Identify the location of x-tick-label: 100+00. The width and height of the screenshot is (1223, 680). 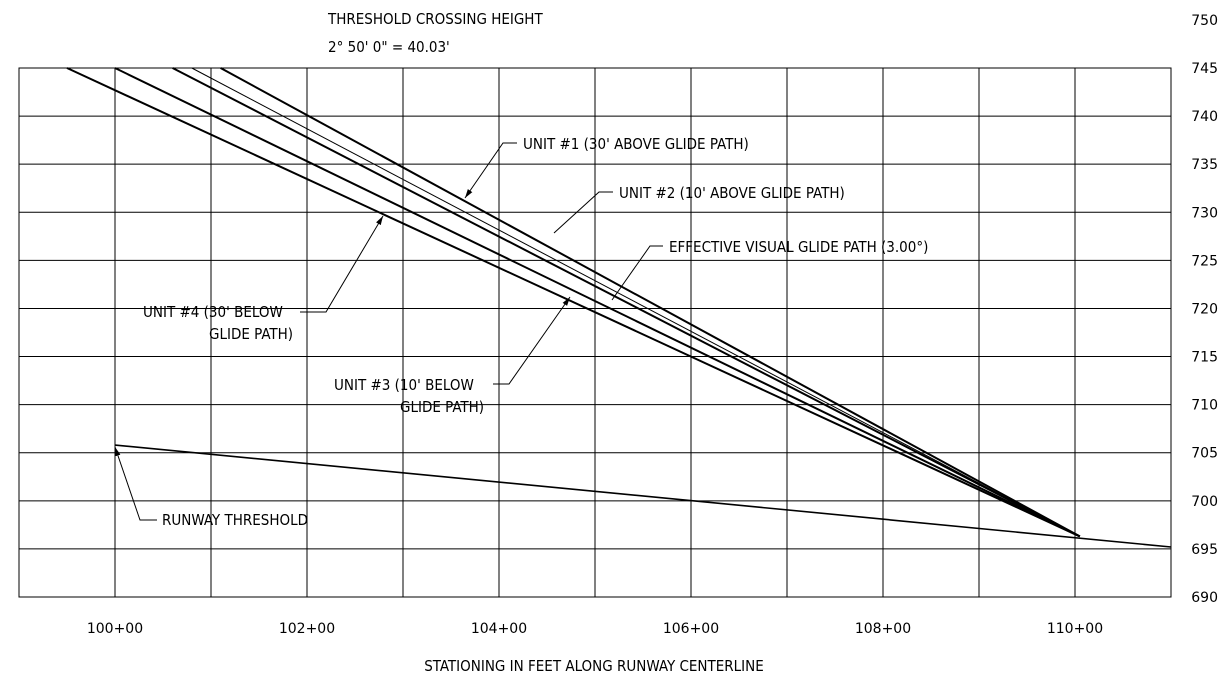
(115, 629).